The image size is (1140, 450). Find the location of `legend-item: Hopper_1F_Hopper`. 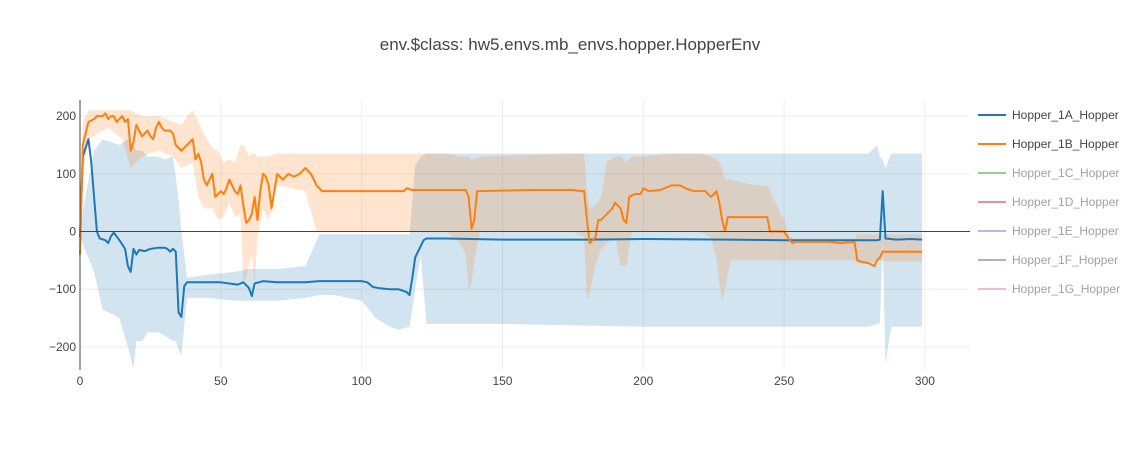

legend-item: Hopper_1F_Hopper is located at coordinates (1048, 260).